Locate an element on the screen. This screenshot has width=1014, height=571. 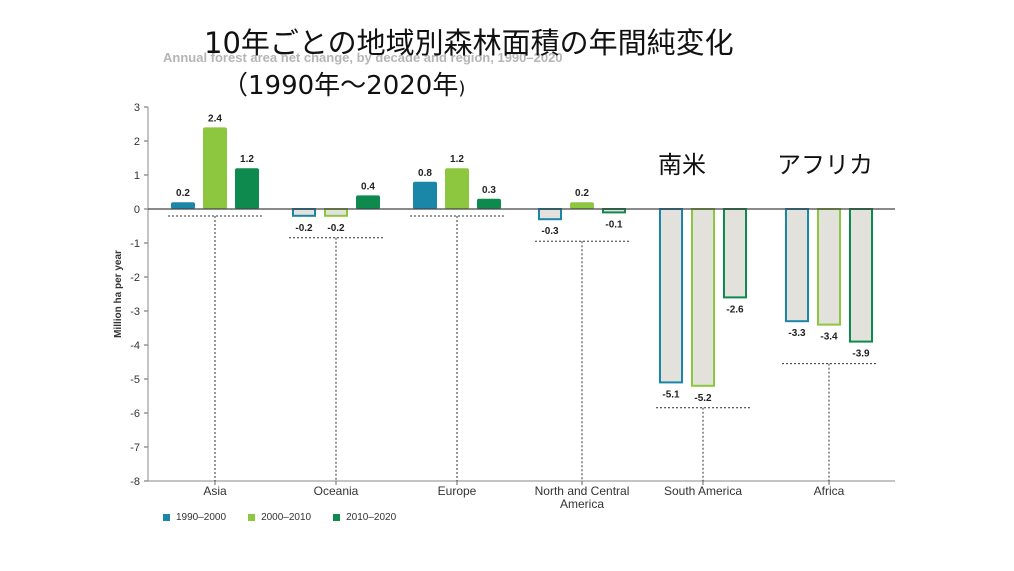
y-axis-label: Million ha per year is located at coordinates (118, 294).